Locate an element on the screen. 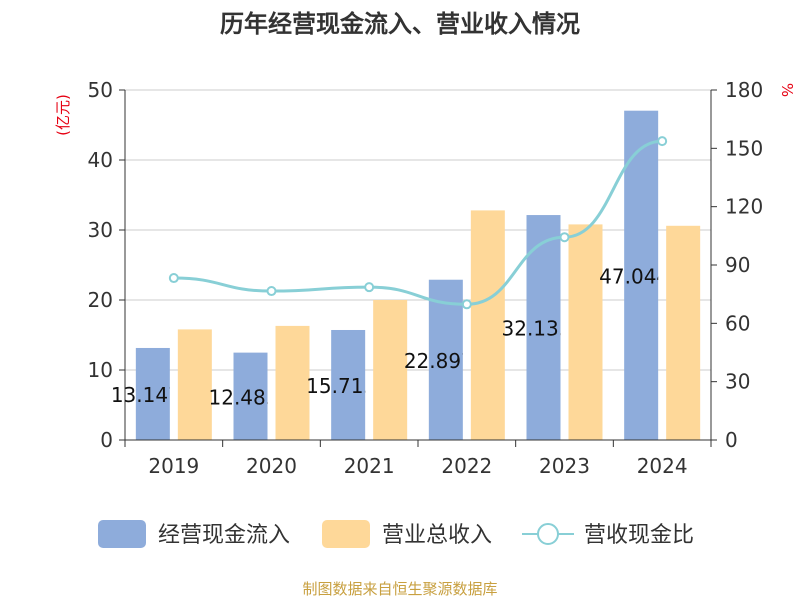 The width and height of the screenshot is (800, 600). left-tick-label: 10 is located at coordinates (100, 370).